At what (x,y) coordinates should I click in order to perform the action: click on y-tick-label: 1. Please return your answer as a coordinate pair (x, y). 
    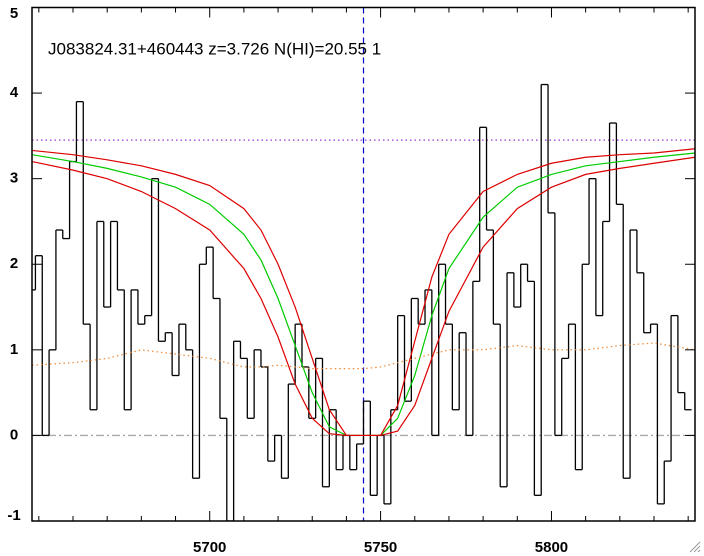
    Looking at the image, I should click on (14, 349).